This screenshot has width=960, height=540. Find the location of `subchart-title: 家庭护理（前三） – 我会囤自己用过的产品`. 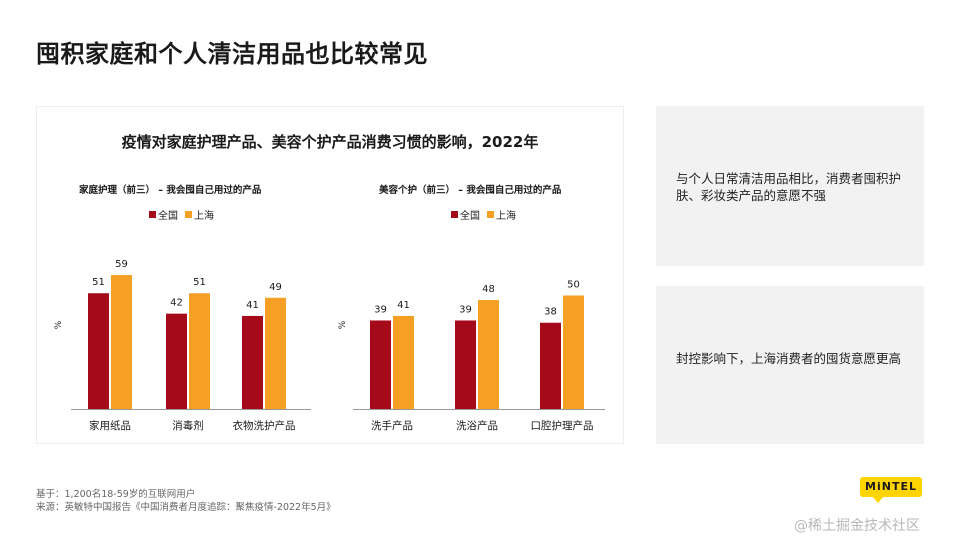

subchart-title: 家庭护理（前三） – 我会囤自己用过的产品 is located at coordinates (170, 190).